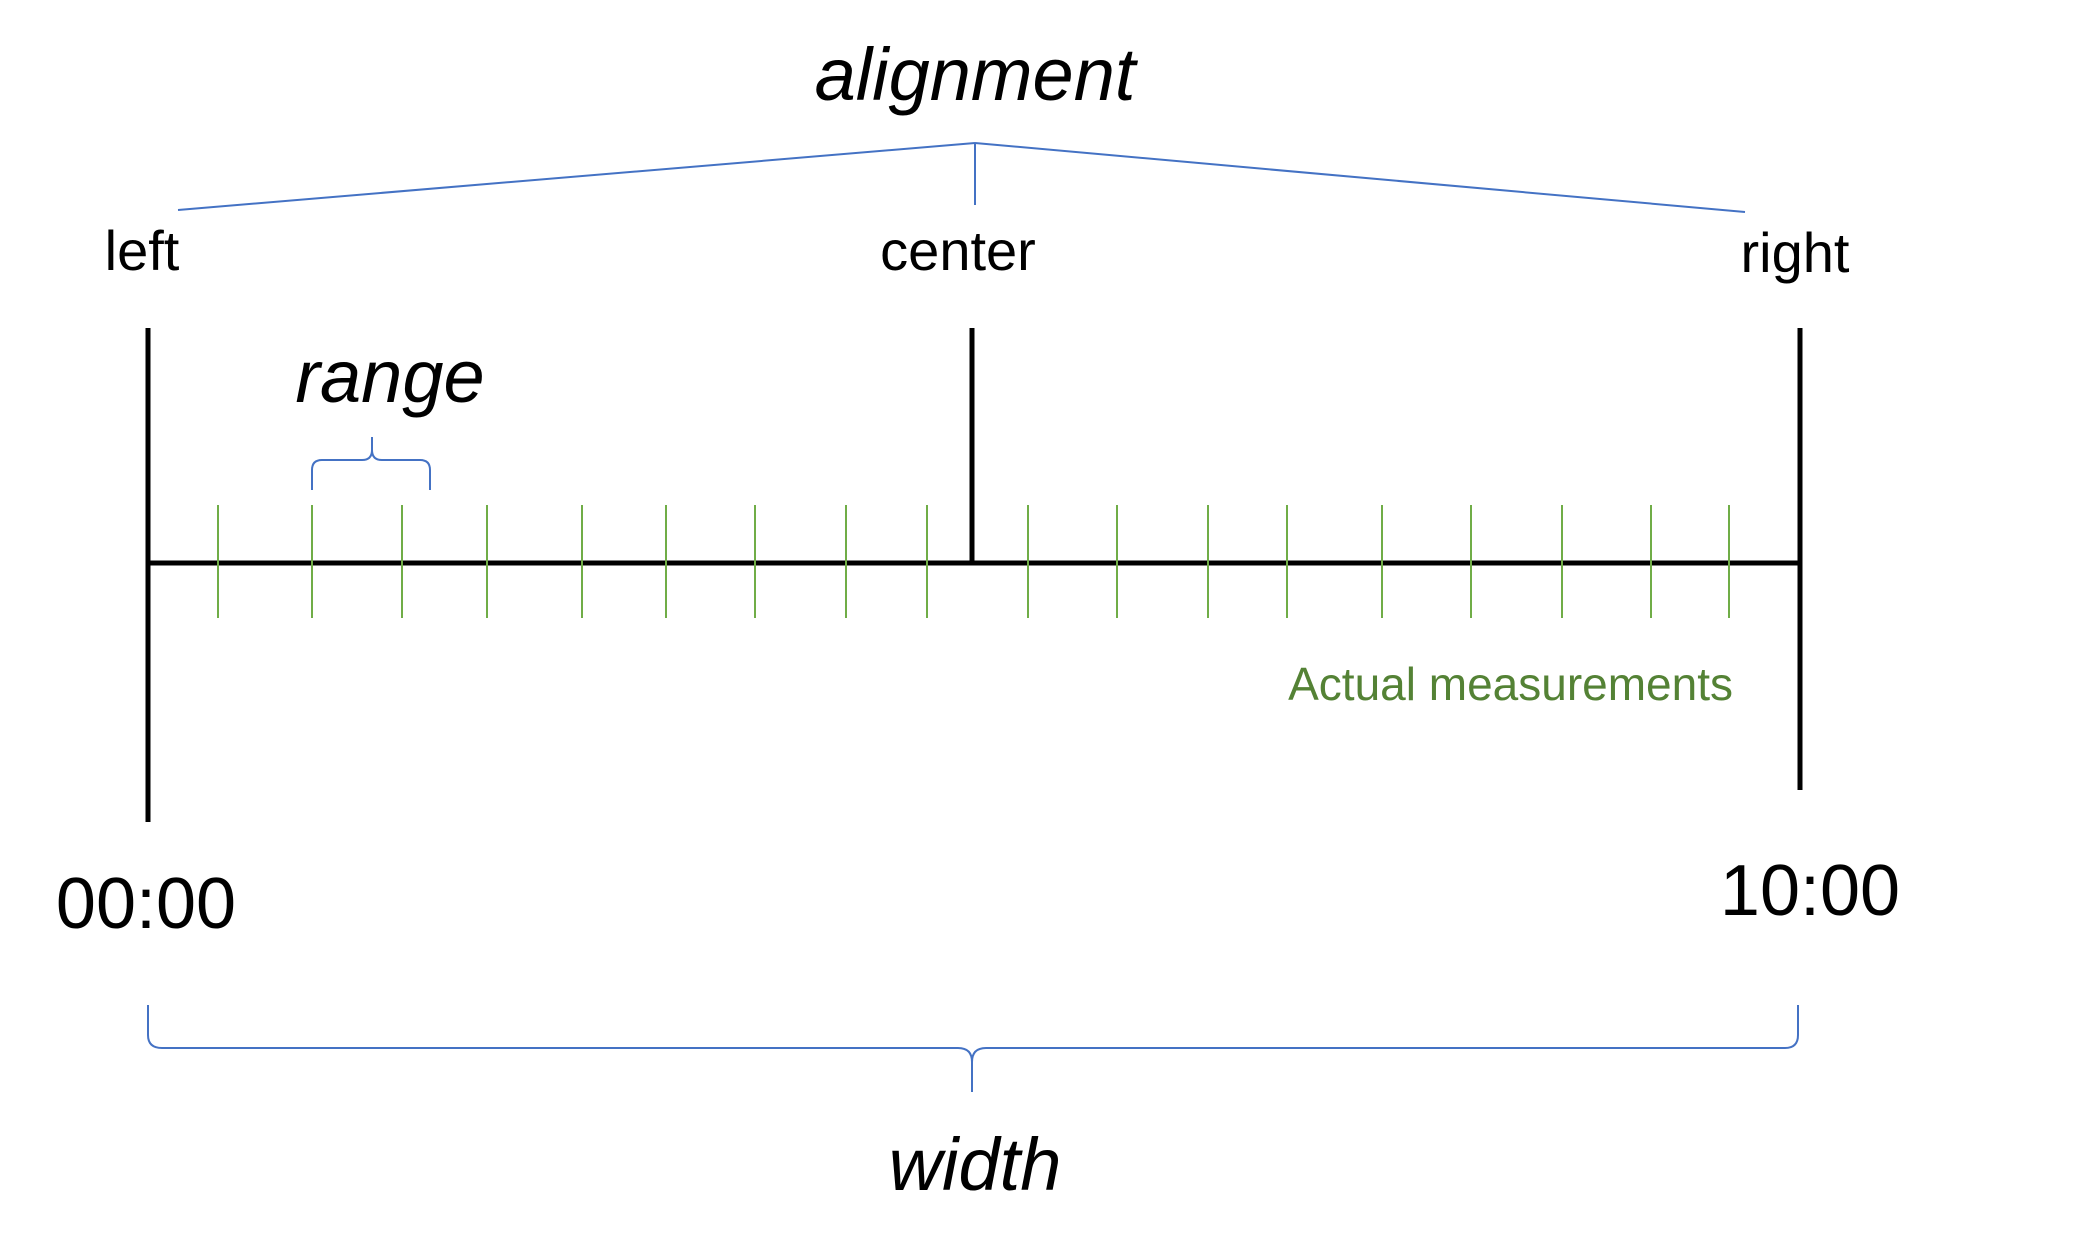 The image size is (2080, 1257). I want to click on width-label: width, so click(975, 1164).